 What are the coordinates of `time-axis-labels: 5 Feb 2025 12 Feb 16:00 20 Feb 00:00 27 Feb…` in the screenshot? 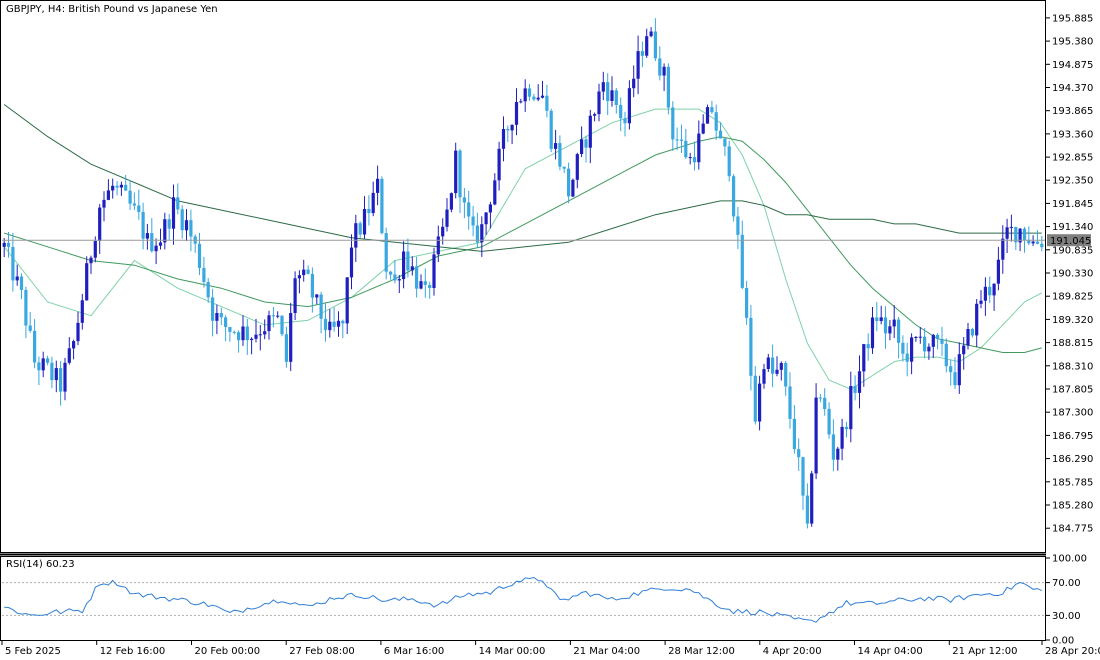 It's located at (550, 649).